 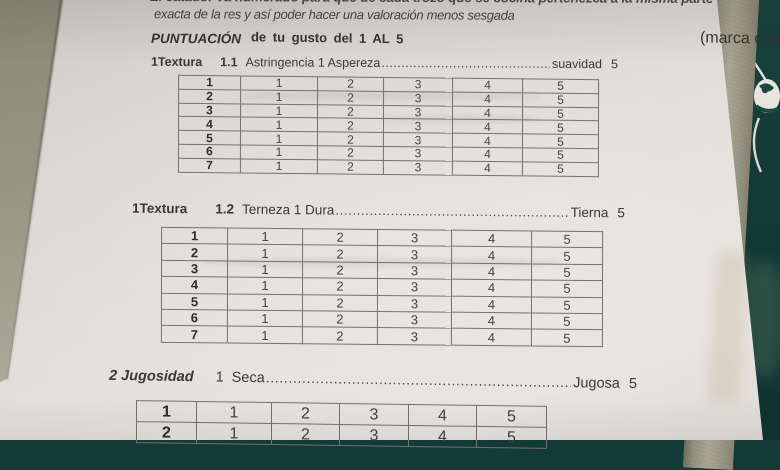 I want to click on row-number-cell: 3, so click(x=209, y=110).